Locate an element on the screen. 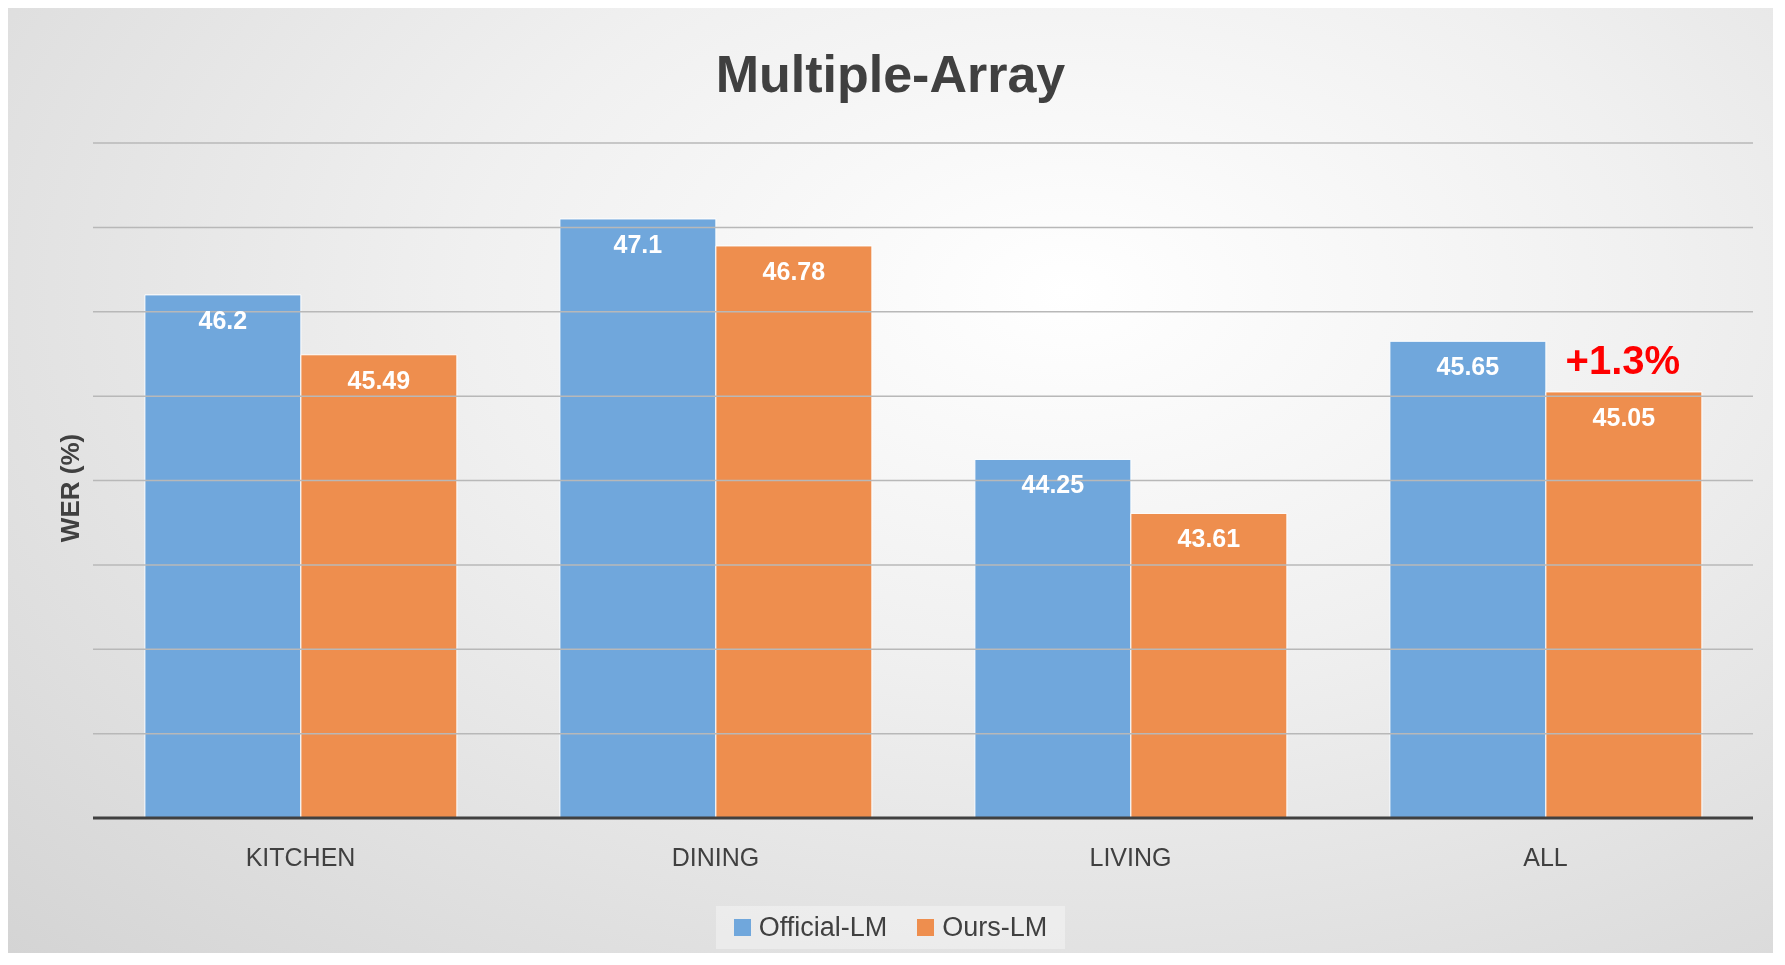 This screenshot has height=965, width=1785. data-label: 46.2 is located at coordinates (223, 319).